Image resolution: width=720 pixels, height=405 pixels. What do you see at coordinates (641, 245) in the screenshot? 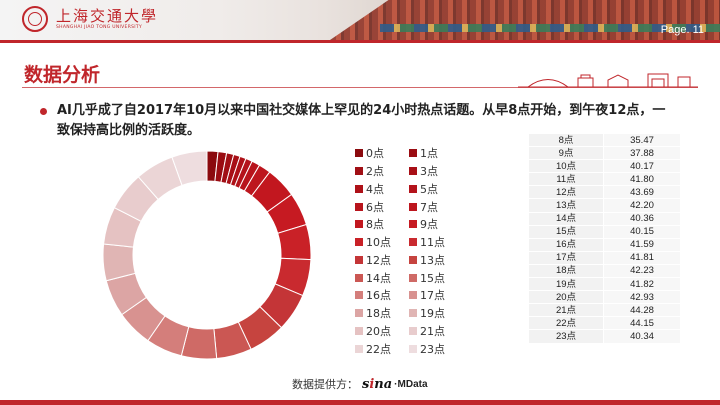
I see `table-value-cell: 41.59` at bounding box center [641, 245].